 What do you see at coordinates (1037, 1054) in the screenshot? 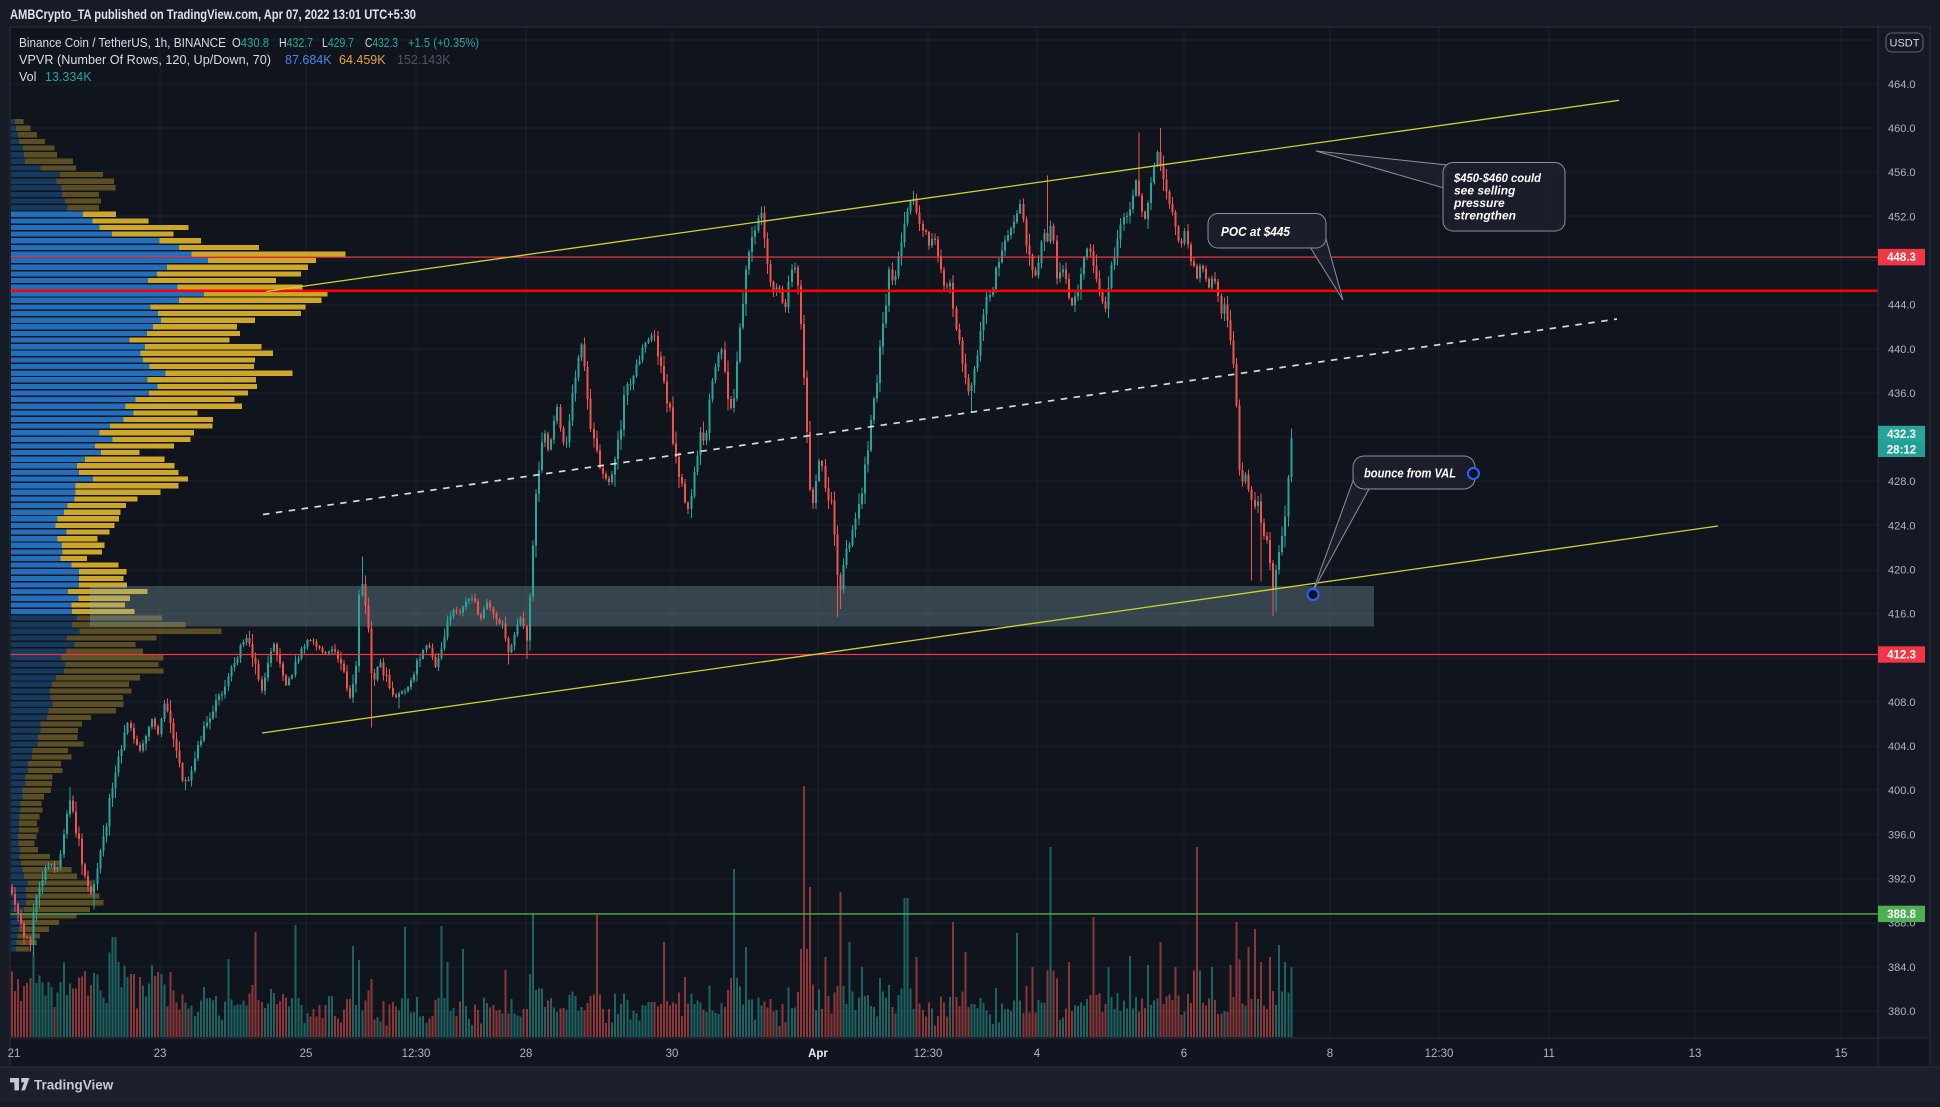
I see `svg-text: 4` at bounding box center [1037, 1054].